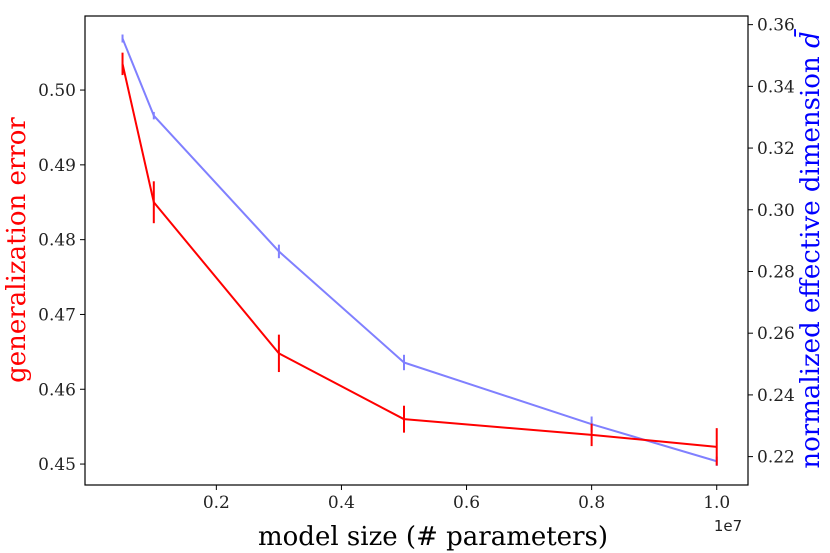  Describe the element at coordinates (216, 503) in the screenshot. I see `x-tick-label: 0.2` at that location.